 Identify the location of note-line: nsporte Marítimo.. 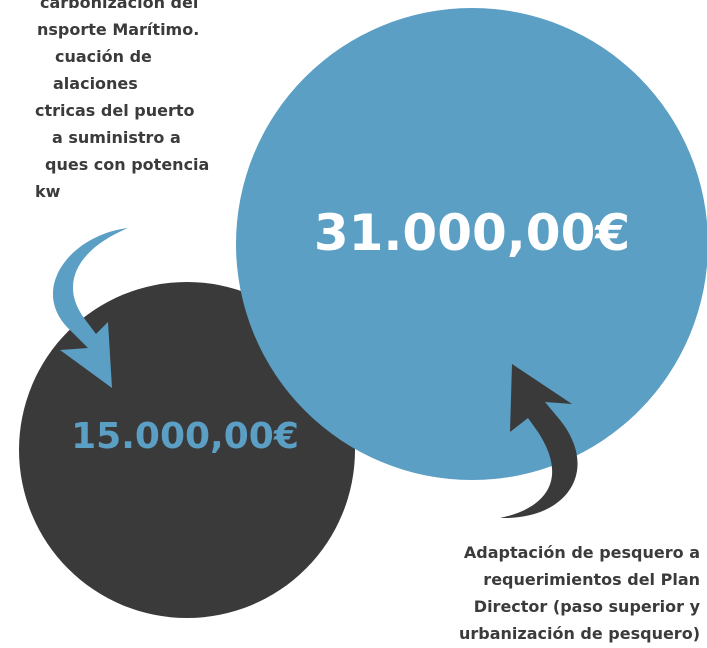
(118, 29).